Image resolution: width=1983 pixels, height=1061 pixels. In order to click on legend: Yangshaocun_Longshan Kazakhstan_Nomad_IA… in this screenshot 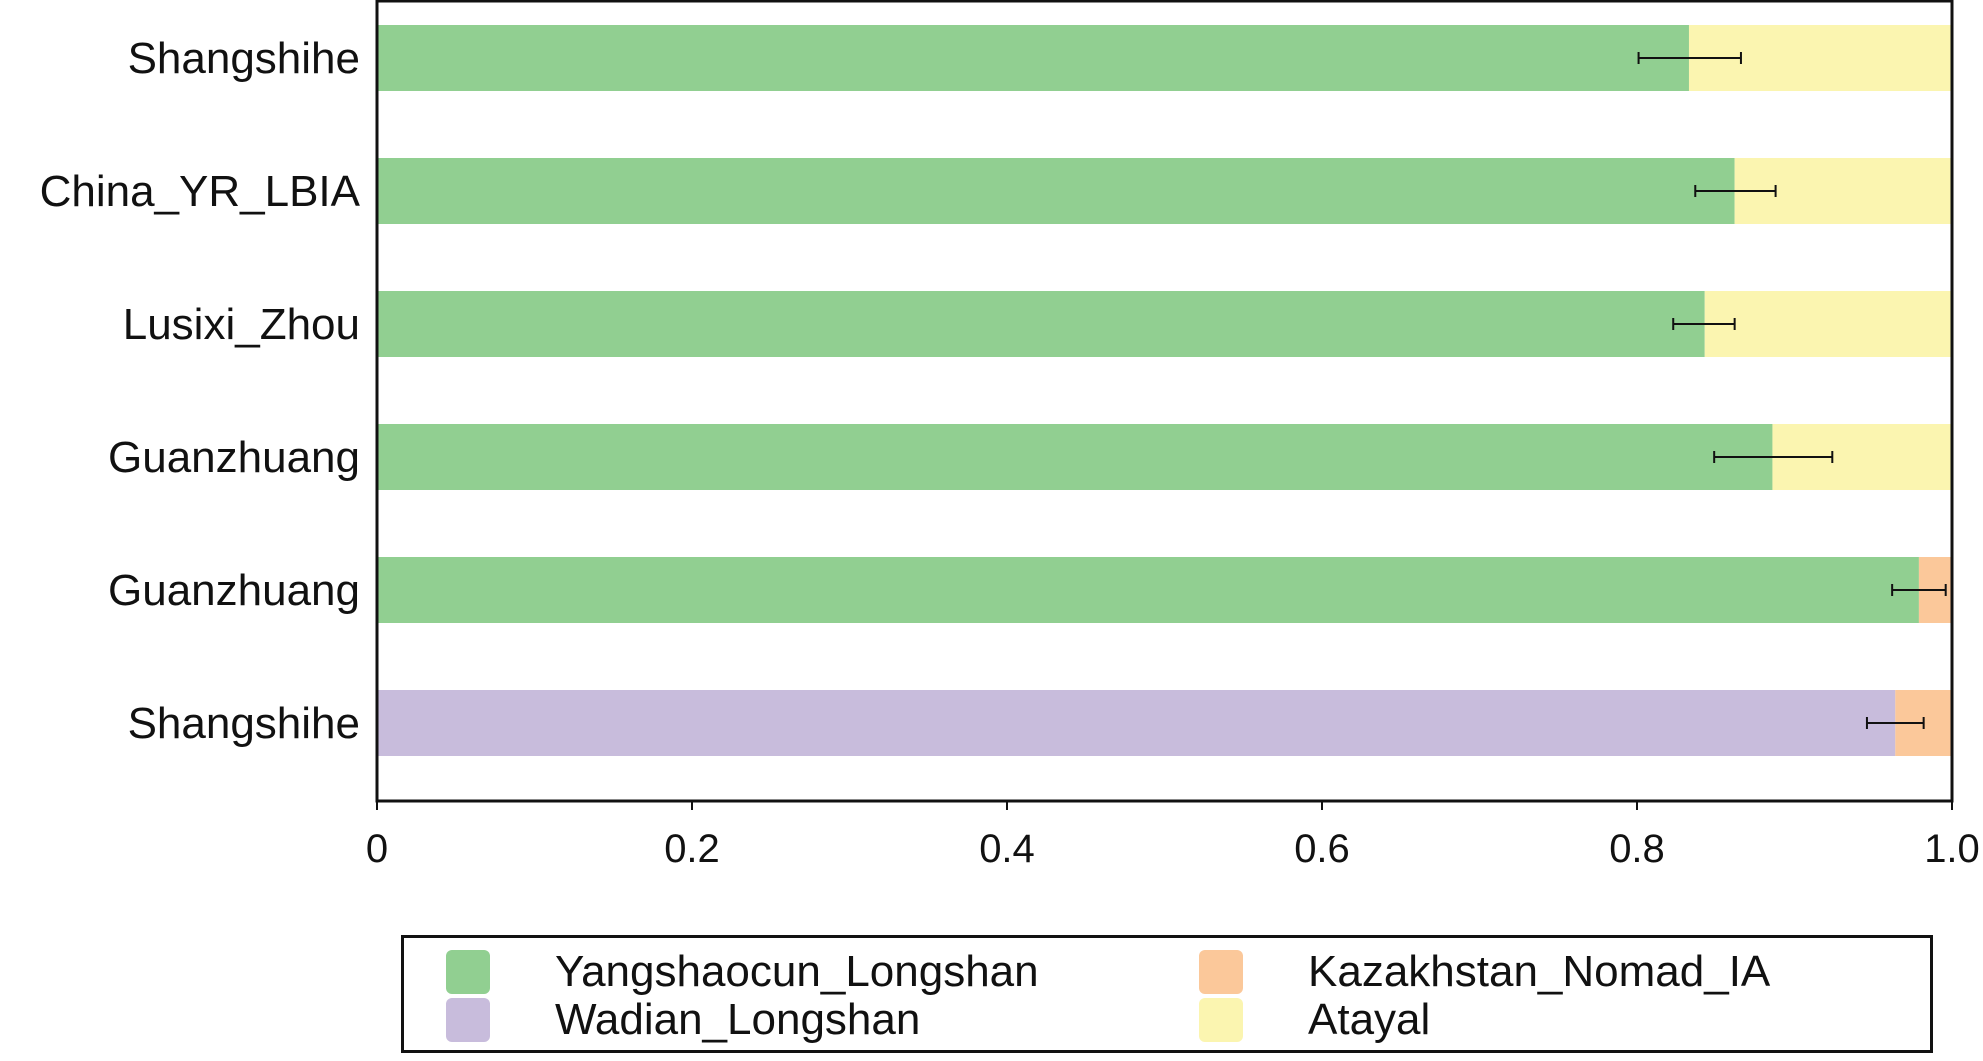, I will do `click(1167, 994)`.